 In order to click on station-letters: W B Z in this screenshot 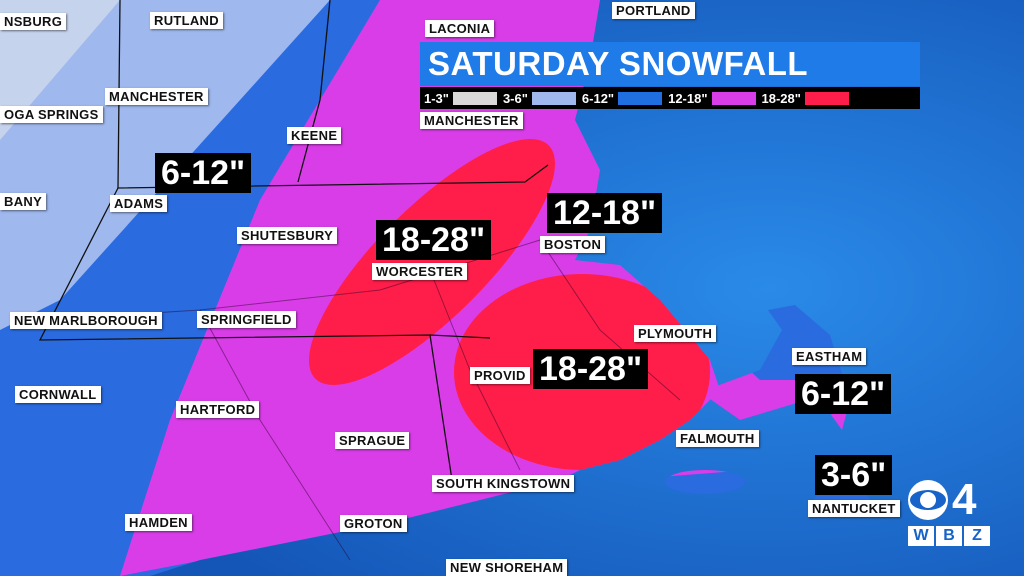, I will do `click(953, 536)`.